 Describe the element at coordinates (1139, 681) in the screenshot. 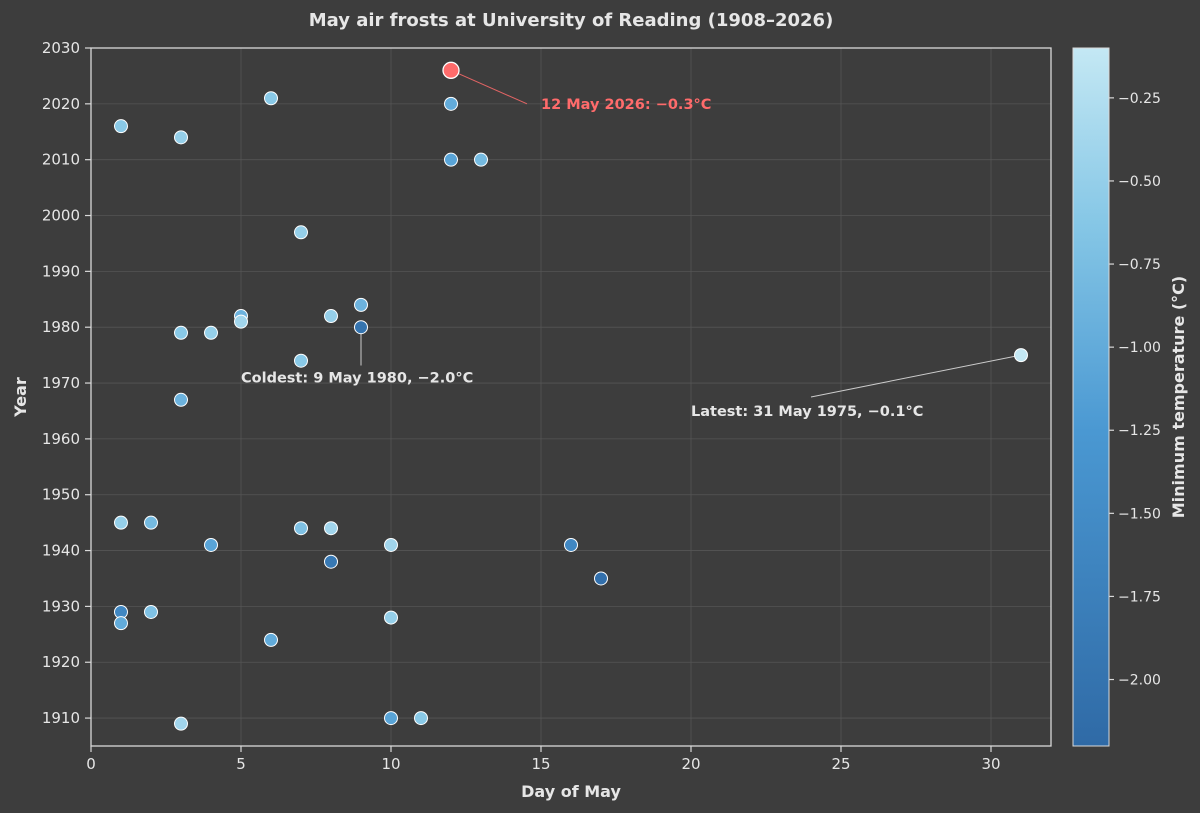

I see `colorbar-tick-label: −2.00` at that location.